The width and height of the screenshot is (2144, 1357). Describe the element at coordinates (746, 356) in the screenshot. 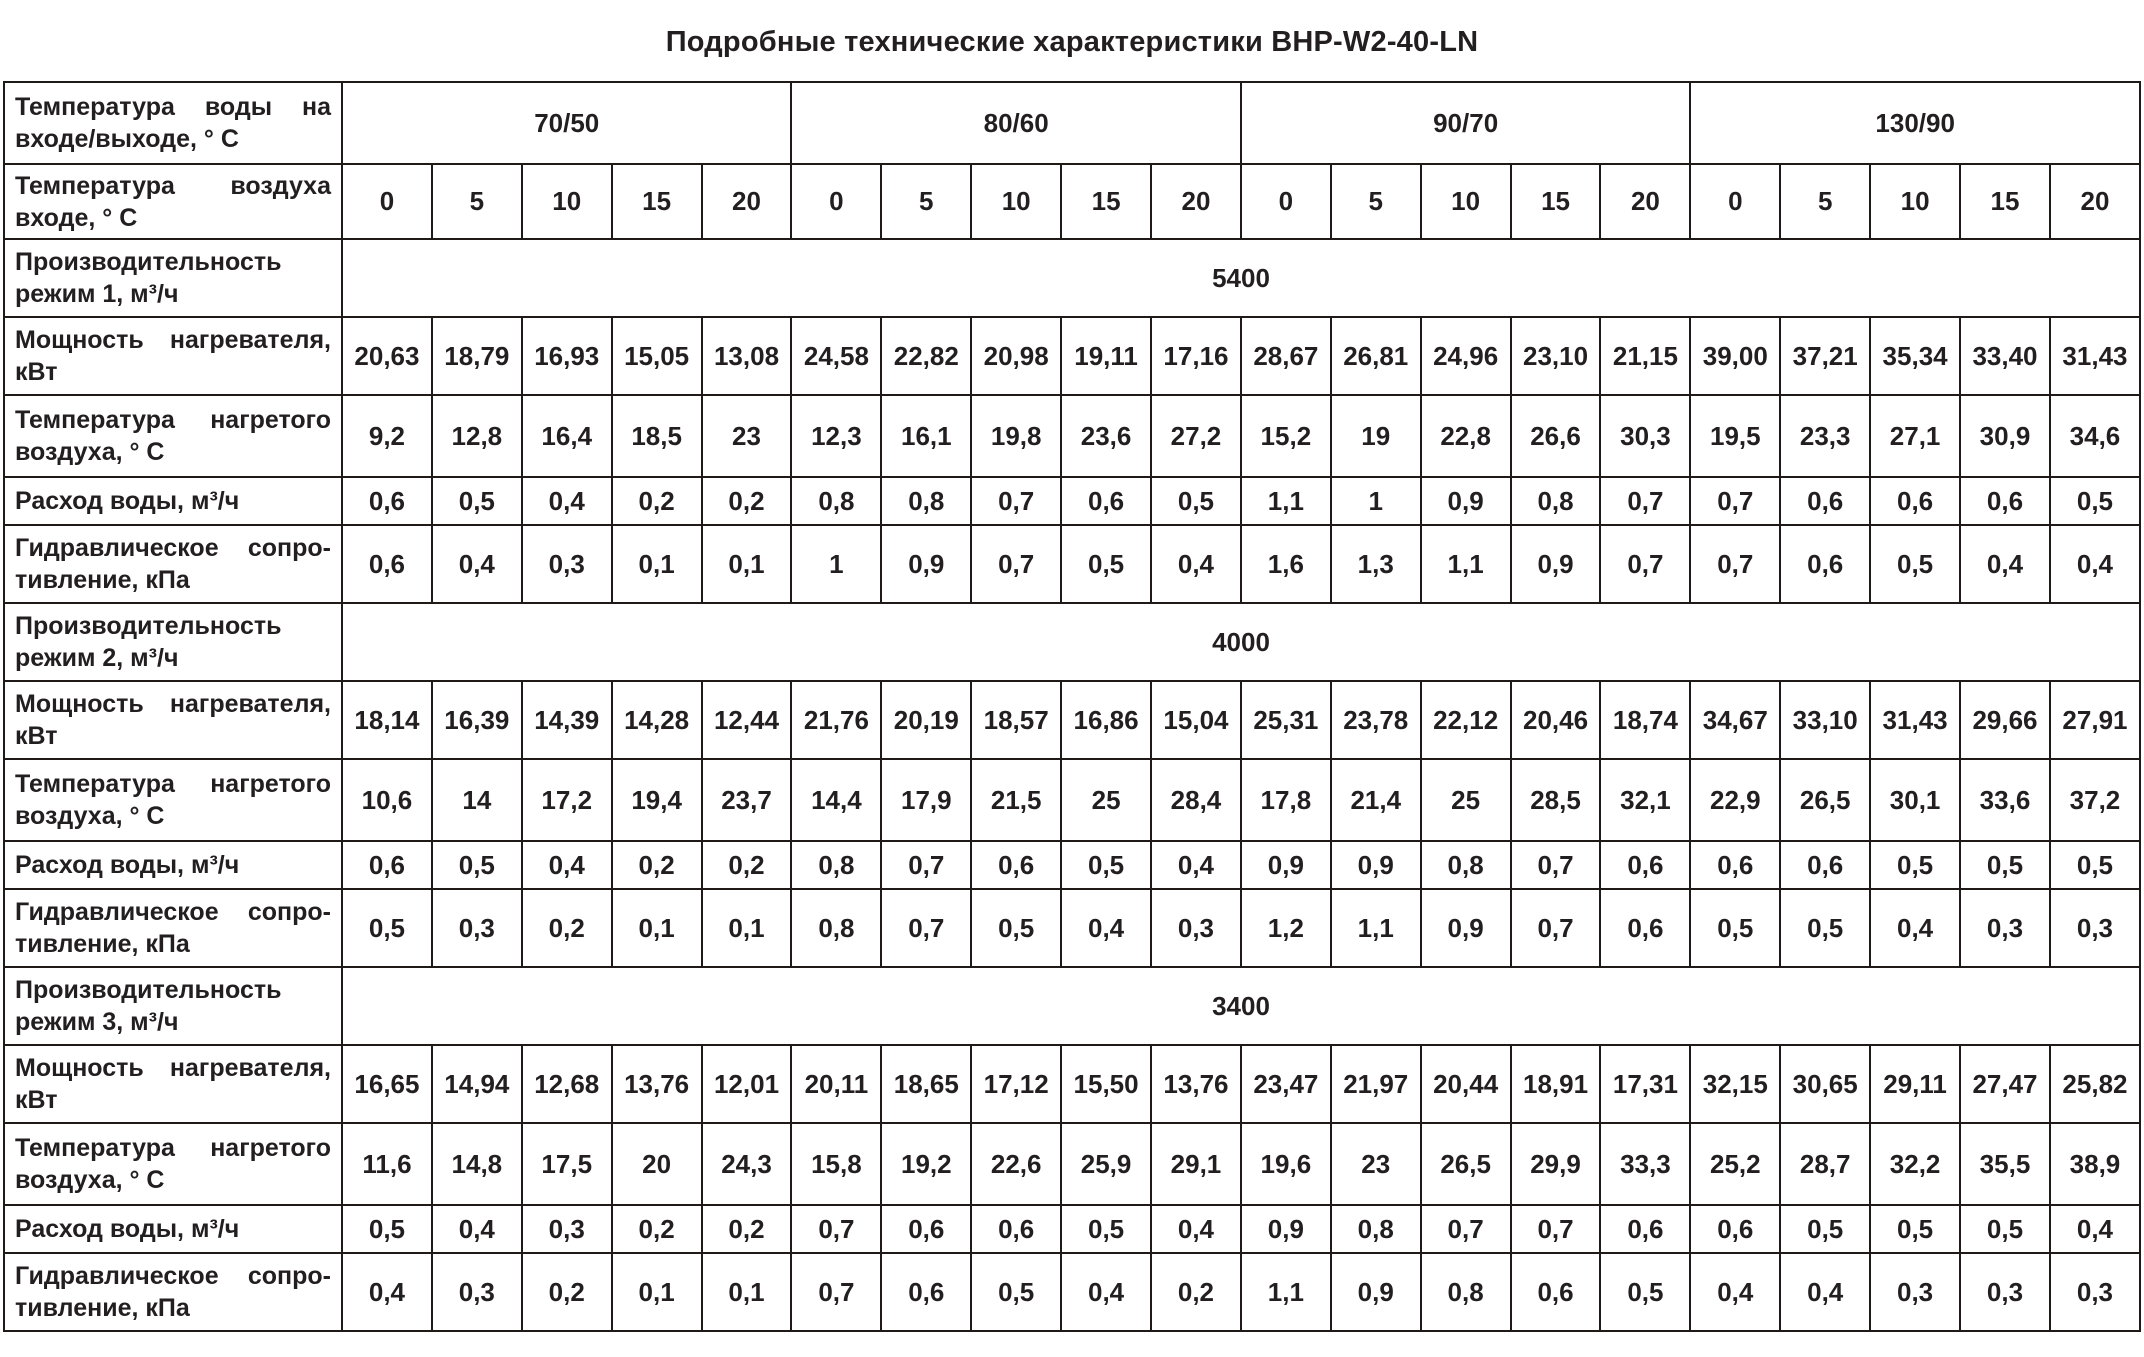

I see `power-value-cell: 13,08` at that location.